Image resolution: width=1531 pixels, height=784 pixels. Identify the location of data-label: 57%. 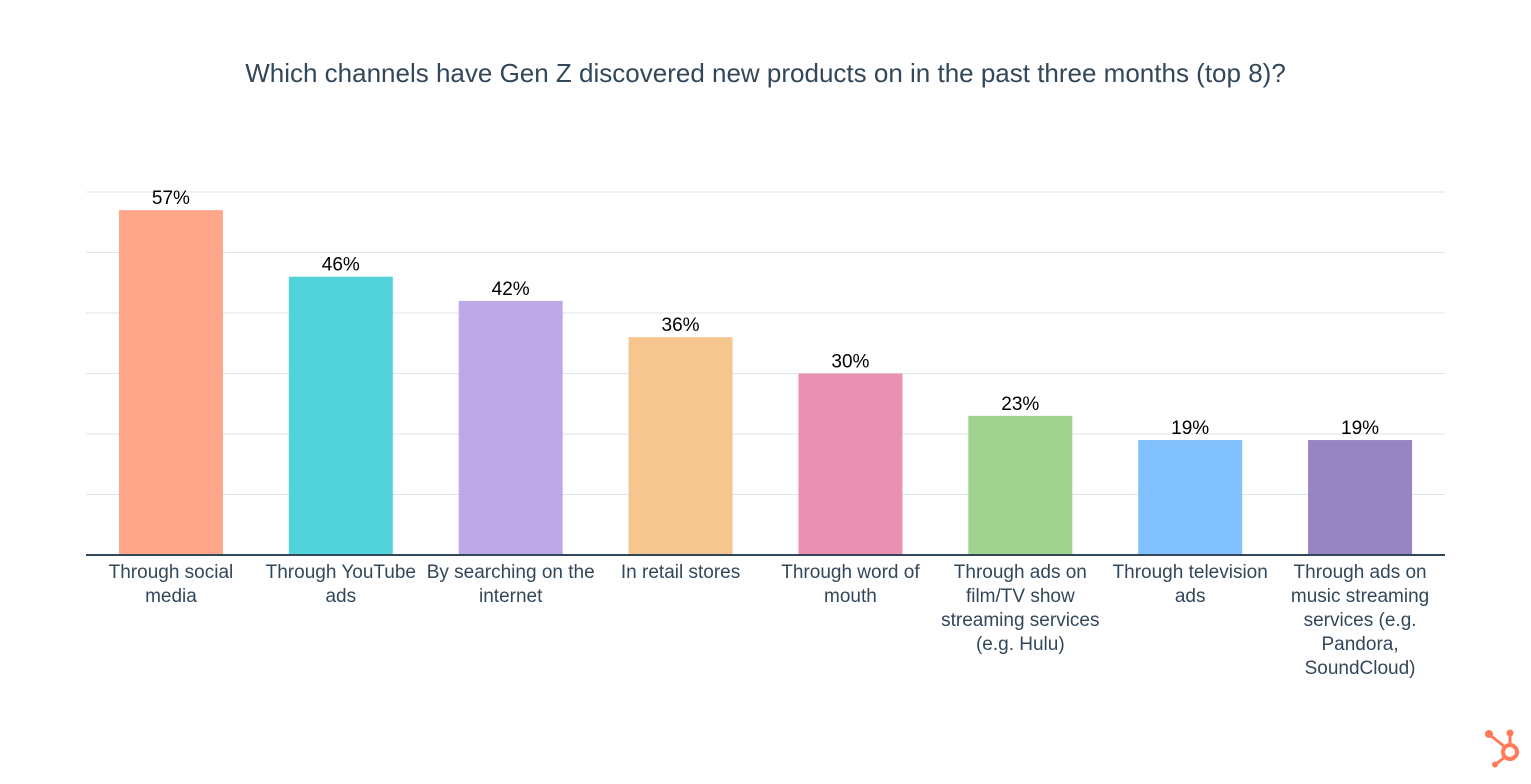
(171, 198).